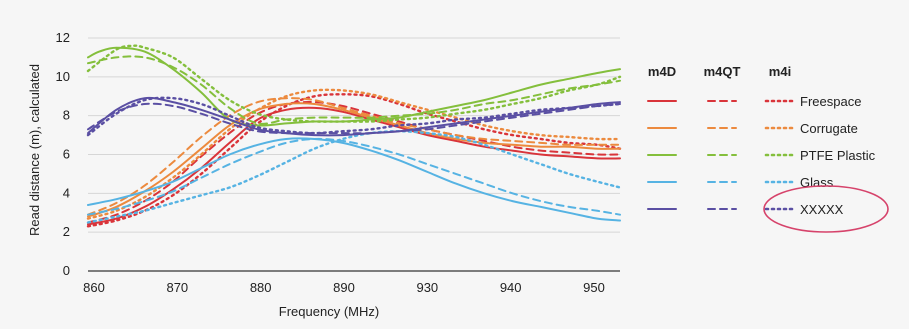 The height and width of the screenshot is (334, 909). I want to click on series-line-xxxxx-m4i, so click(354, 116).